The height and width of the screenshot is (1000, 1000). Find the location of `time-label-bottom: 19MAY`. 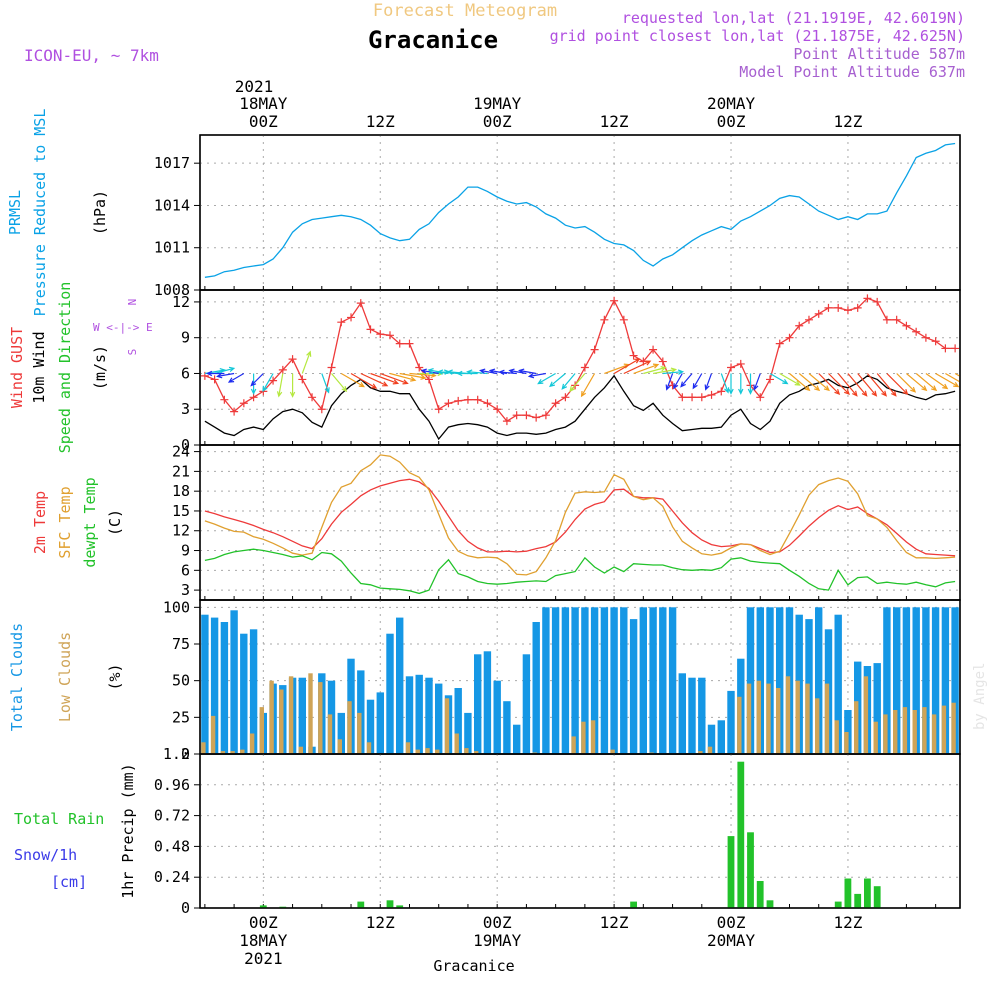

time-label-bottom: 19MAY is located at coordinates (497, 940).